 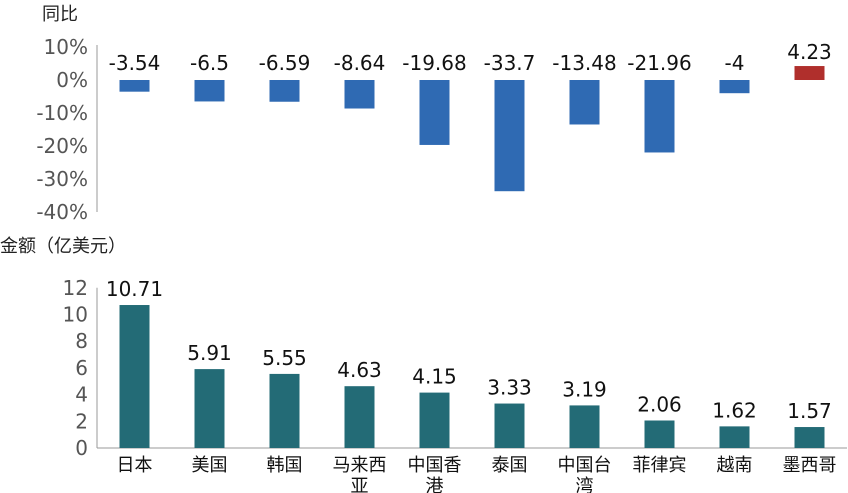 I want to click on yoy-data-label: 4.23, so click(x=809, y=52).